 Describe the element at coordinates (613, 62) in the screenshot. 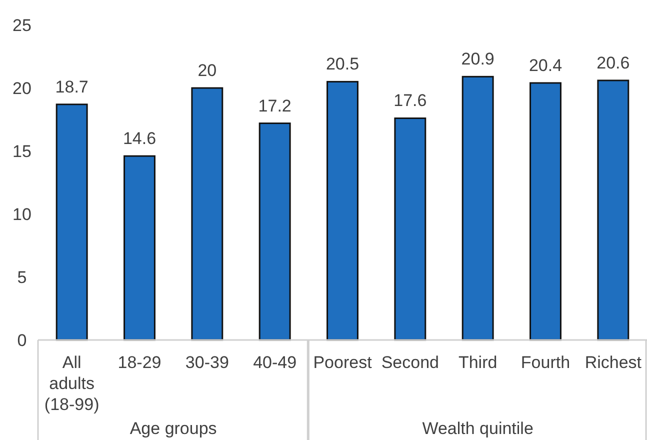

I see `data-label: 20.6` at that location.